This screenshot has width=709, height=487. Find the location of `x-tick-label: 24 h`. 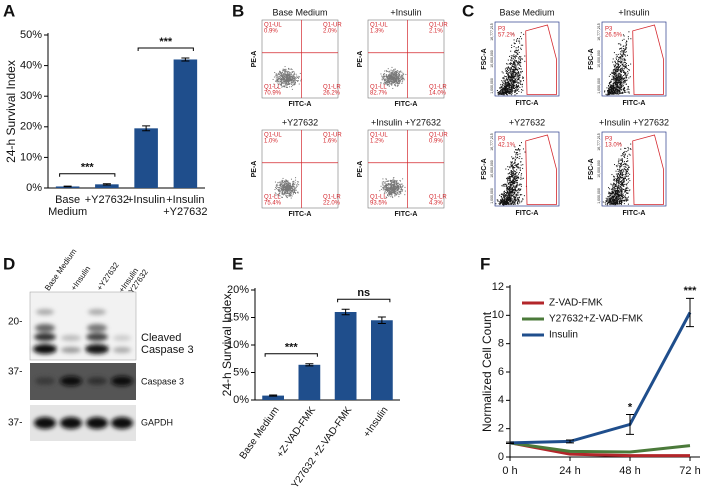

x-tick-label: 24 h is located at coordinates (569, 471).